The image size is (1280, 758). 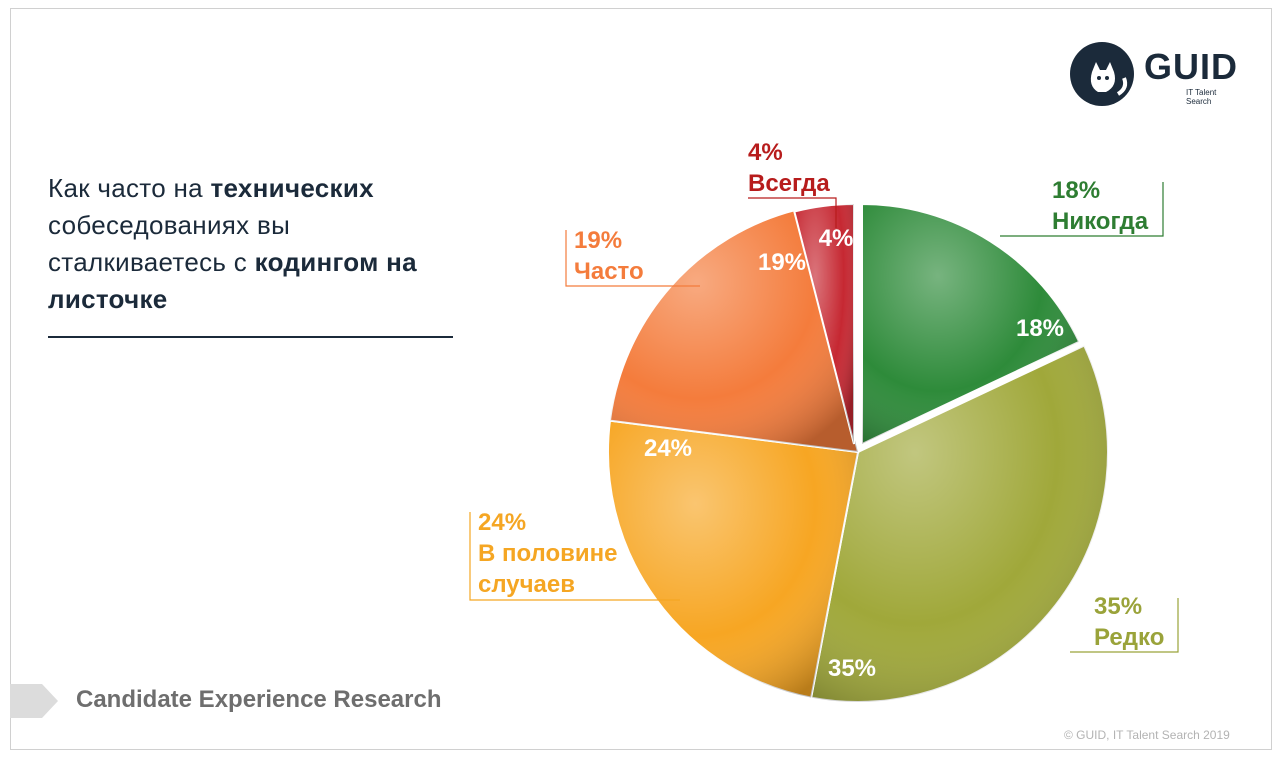 I want to click on callout-percent: 19%, so click(x=598, y=240).